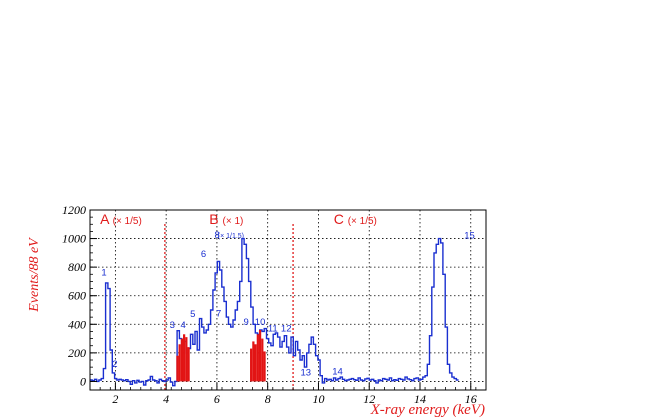 The width and height of the screenshot is (654, 420). What do you see at coordinates (83, 381) in the screenshot?
I see `y-tick-label: 0` at bounding box center [83, 381].